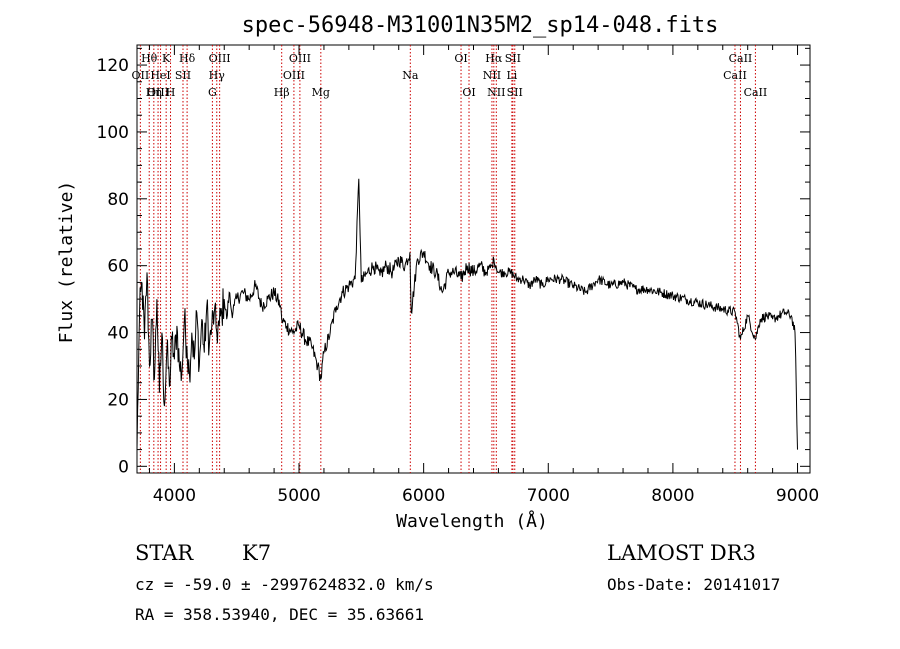 The image size is (900, 649). I want to click on x-tick-label-8000: 8000, so click(672, 496).